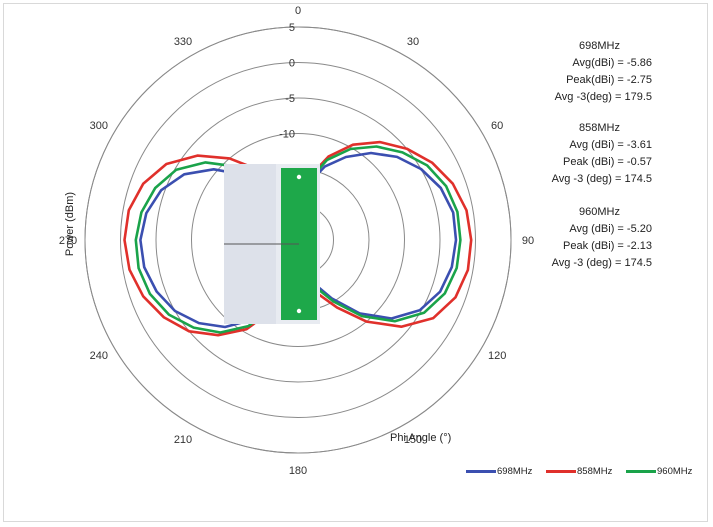 This screenshot has width=713, height=527. I want to click on angle-tick-label: 210, so click(183, 440).